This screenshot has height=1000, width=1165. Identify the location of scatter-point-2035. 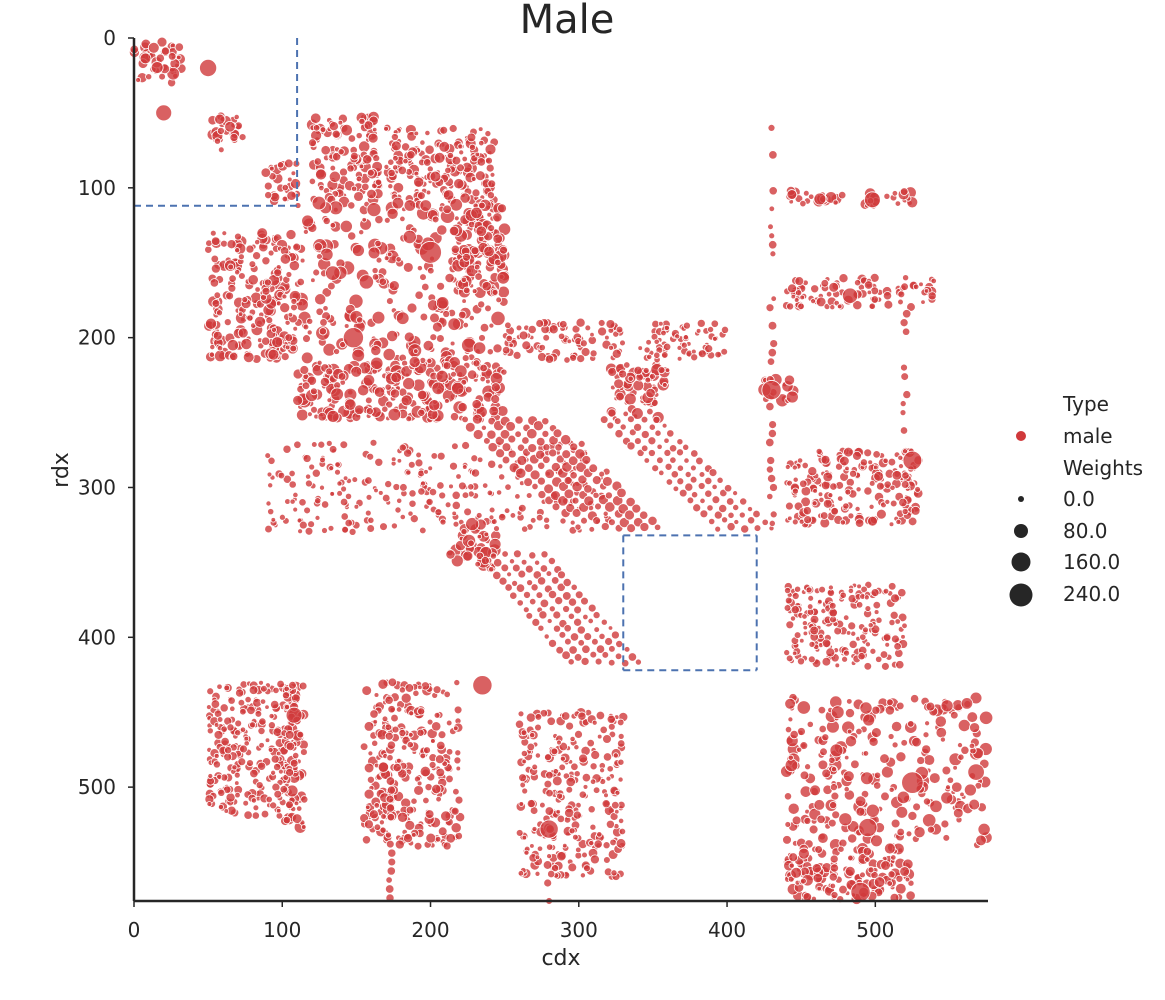
(905, 451).